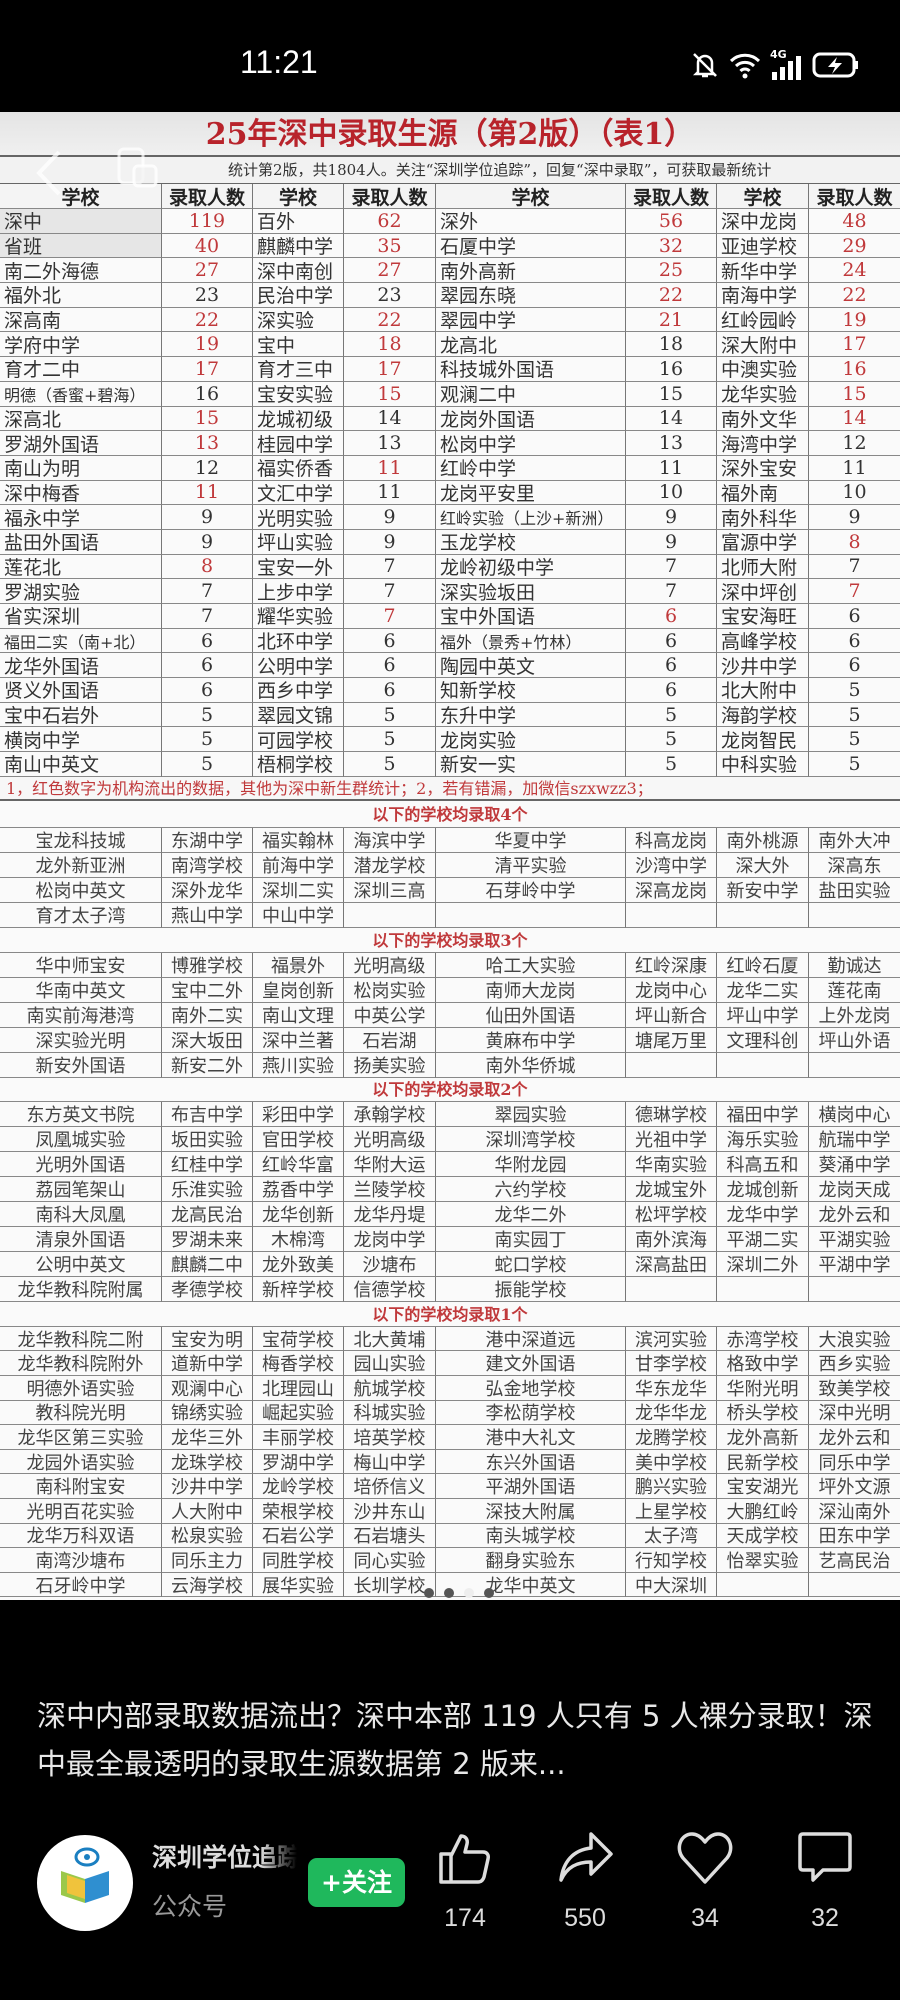 This screenshot has height=2000, width=900. I want to click on table-row: 罗湖实验 7 上步中学 7 深实验坂田 7 深中坪创 7, so click(450, 591).